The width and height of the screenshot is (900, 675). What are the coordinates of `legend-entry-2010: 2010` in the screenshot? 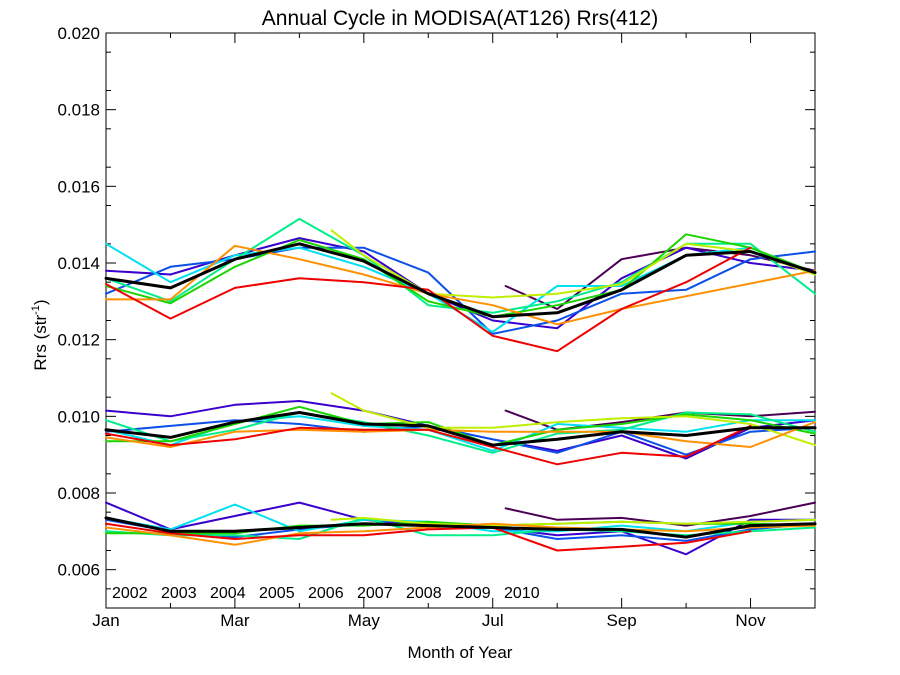 It's located at (522, 593).